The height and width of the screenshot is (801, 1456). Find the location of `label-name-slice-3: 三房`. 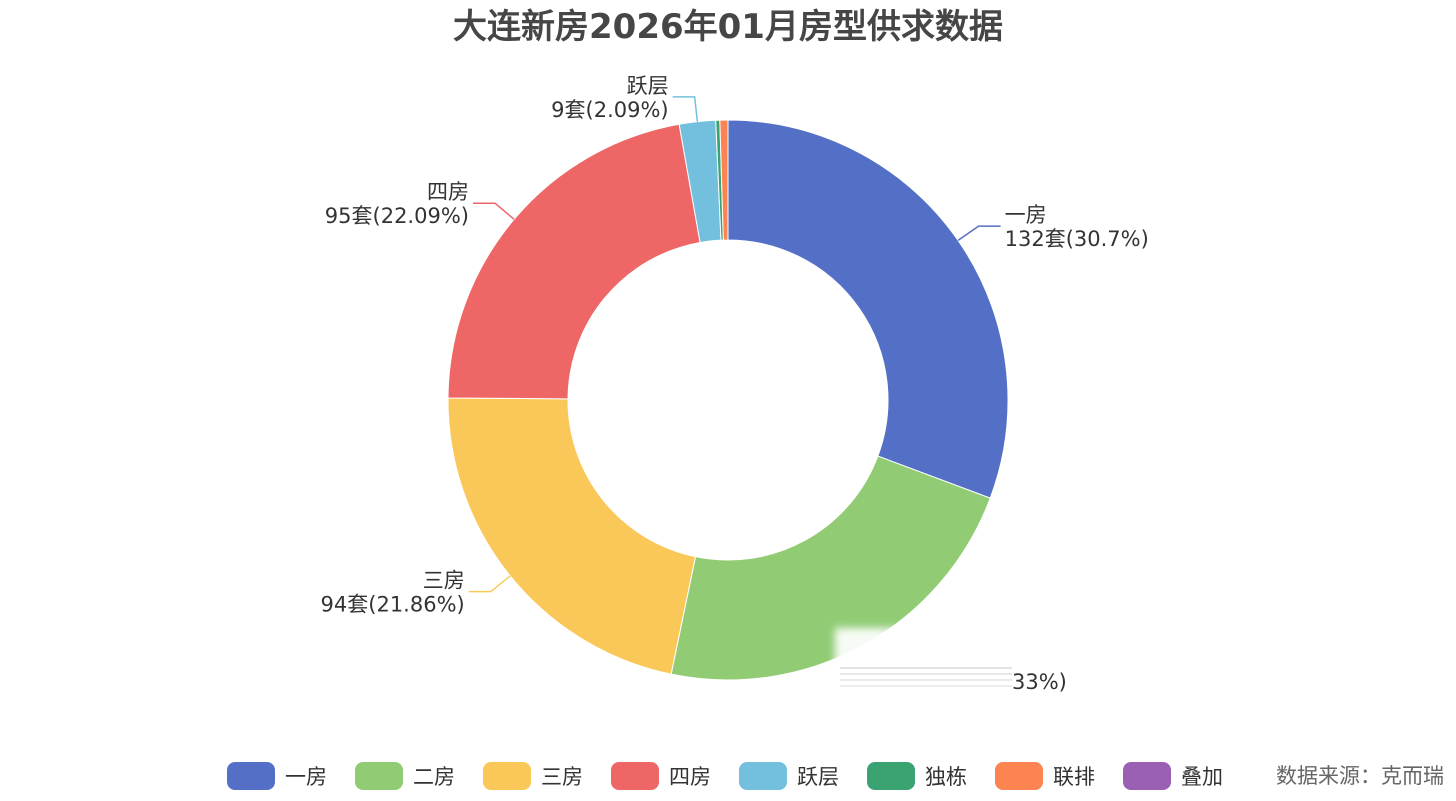

label-name-slice-3: 三房 is located at coordinates (444, 581).